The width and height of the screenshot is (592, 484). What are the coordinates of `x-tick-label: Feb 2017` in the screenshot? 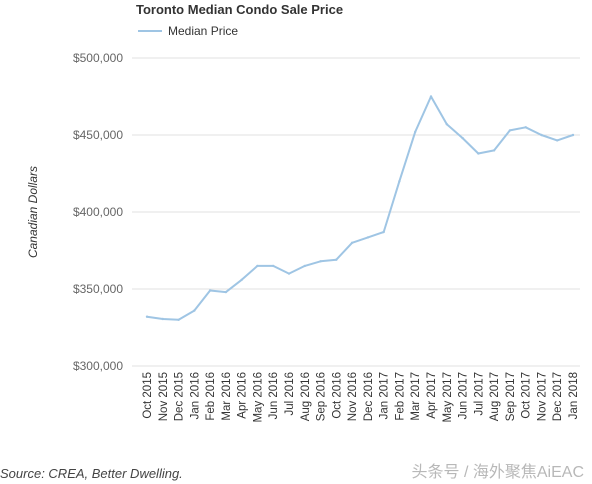 It's located at (400, 396).